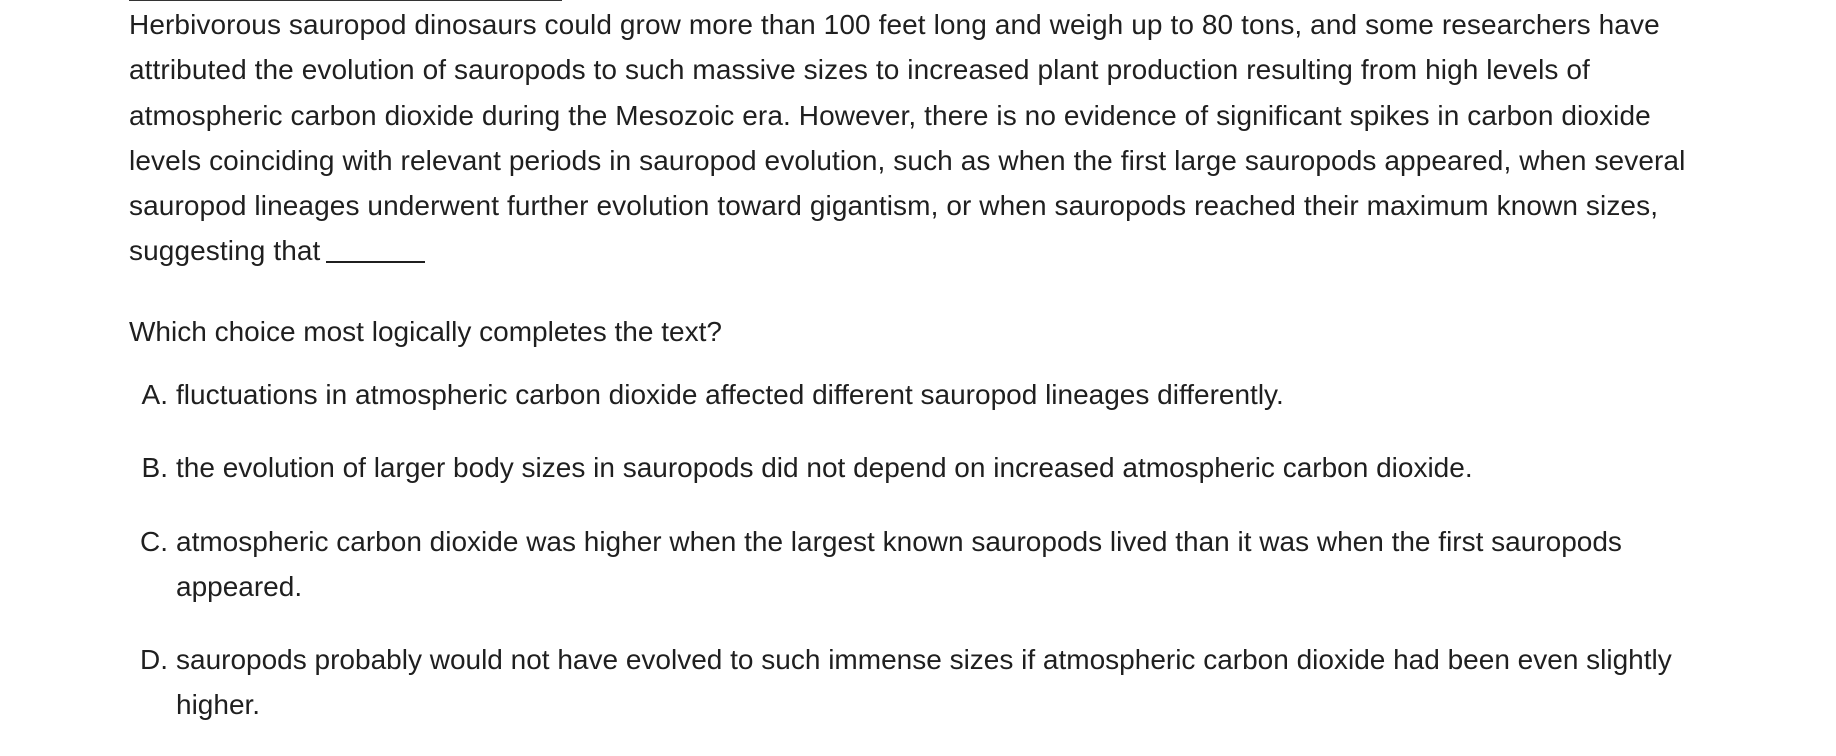 The width and height of the screenshot is (1836, 756). I want to click on choice-letter-label: A., so click(154, 394).